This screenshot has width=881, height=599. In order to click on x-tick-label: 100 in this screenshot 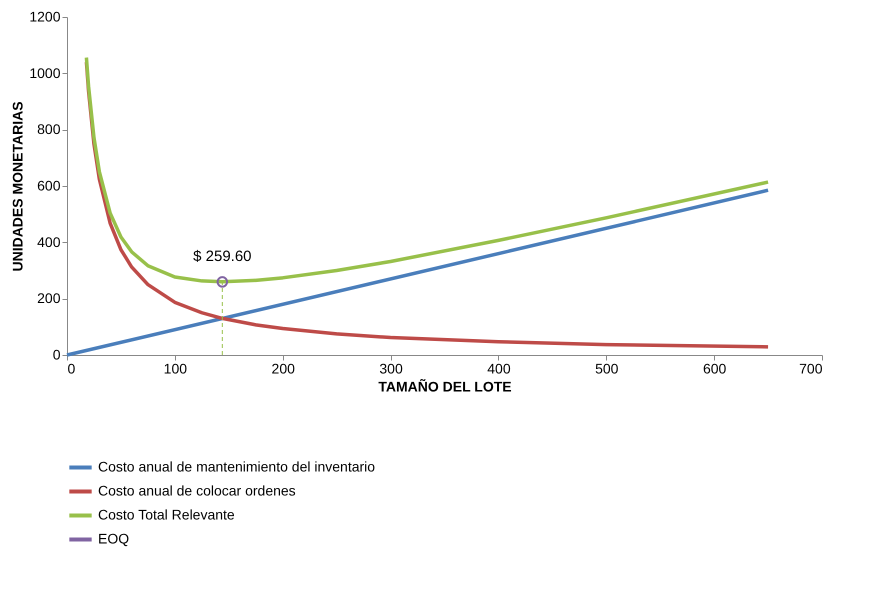, I will do `click(176, 368)`.